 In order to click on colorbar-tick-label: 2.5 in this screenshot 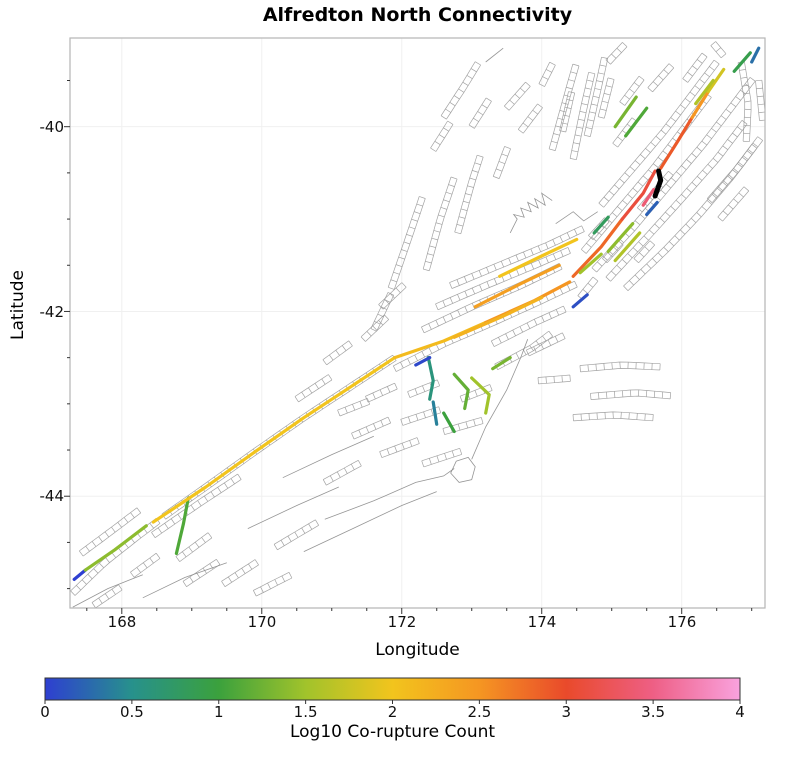, I will do `click(479, 712)`.